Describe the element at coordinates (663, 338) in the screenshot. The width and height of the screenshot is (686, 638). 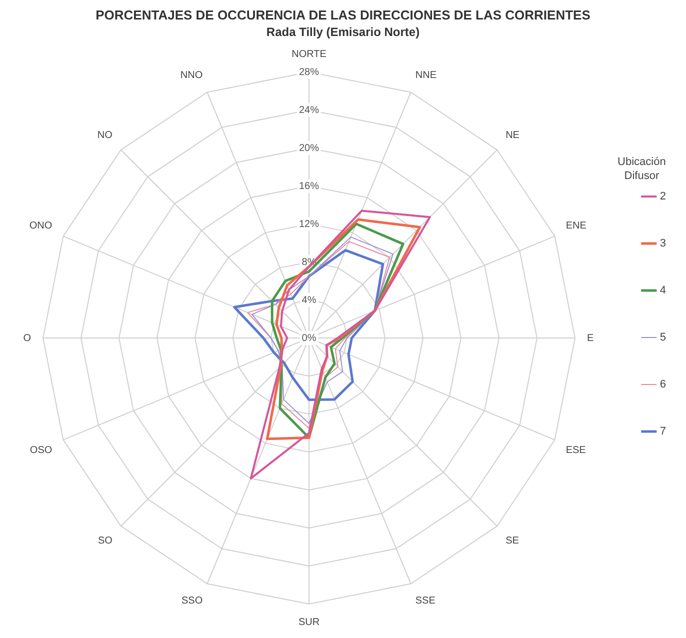
I see `legend-label: 5` at that location.